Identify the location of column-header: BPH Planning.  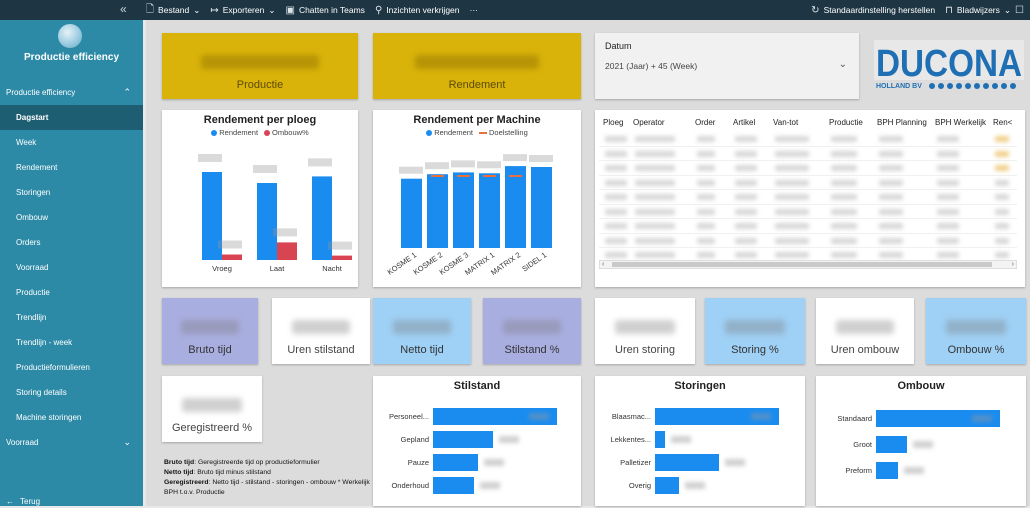
(902, 122).